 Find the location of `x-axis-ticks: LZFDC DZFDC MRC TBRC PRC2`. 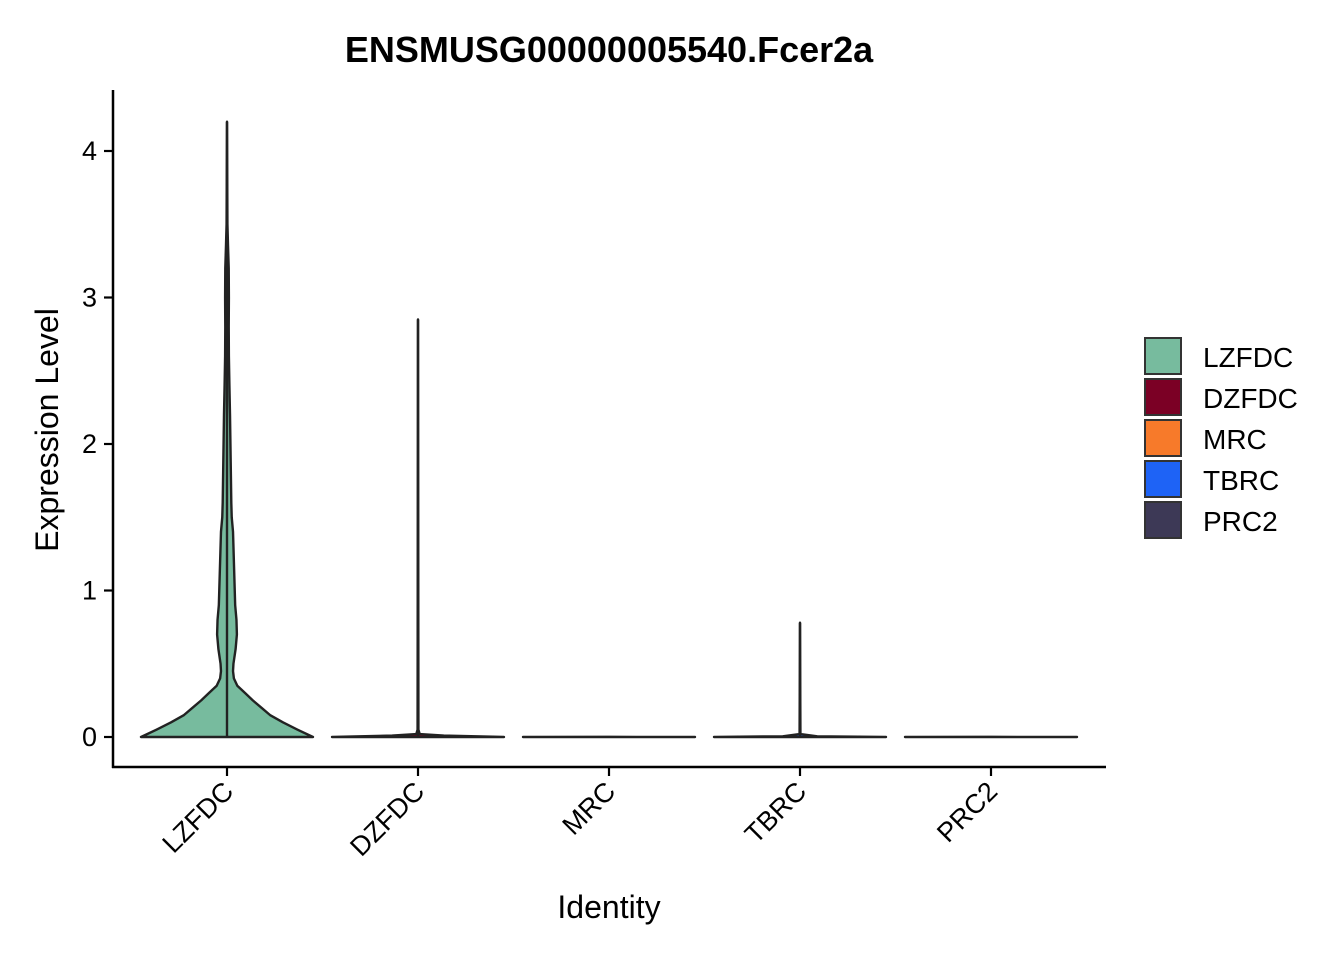

x-axis-ticks: LZFDC DZFDC MRC TBRC PRC2 is located at coordinates (580, 814).